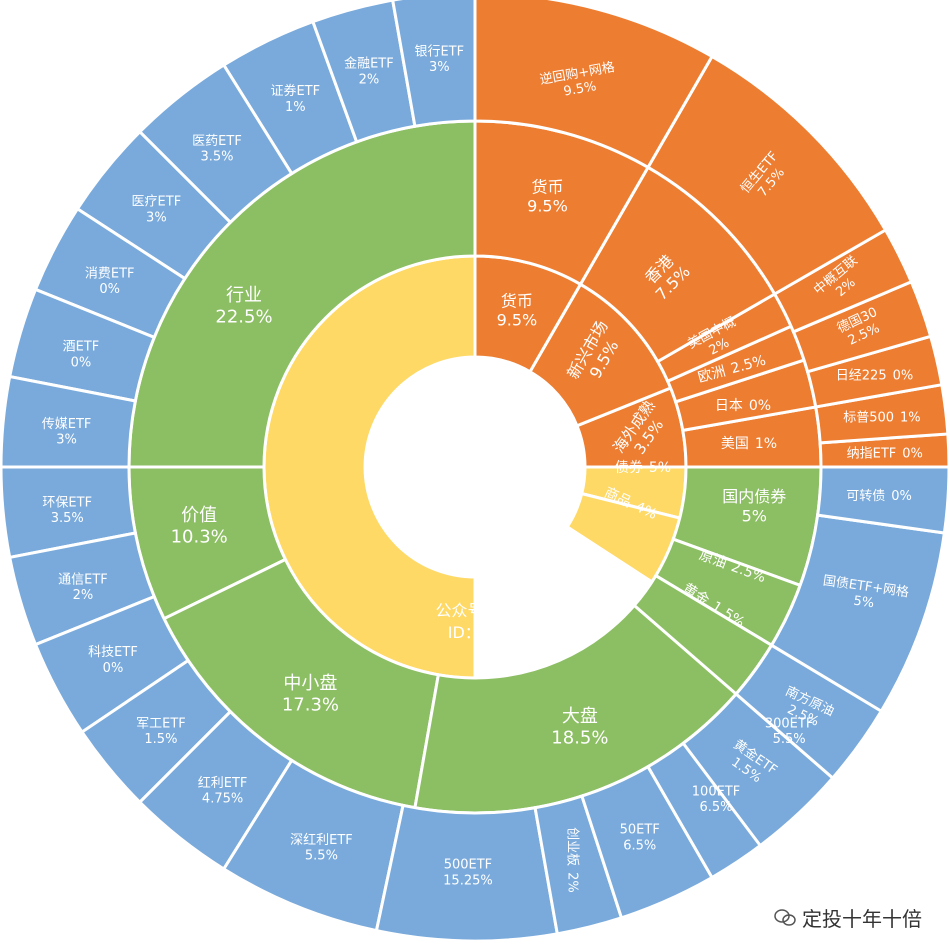 This screenshot has width=950, height=950. Describe the element at coordinates (243, 316) in the screenshot. I see `middle-hy-value: 22.5%` at that location.